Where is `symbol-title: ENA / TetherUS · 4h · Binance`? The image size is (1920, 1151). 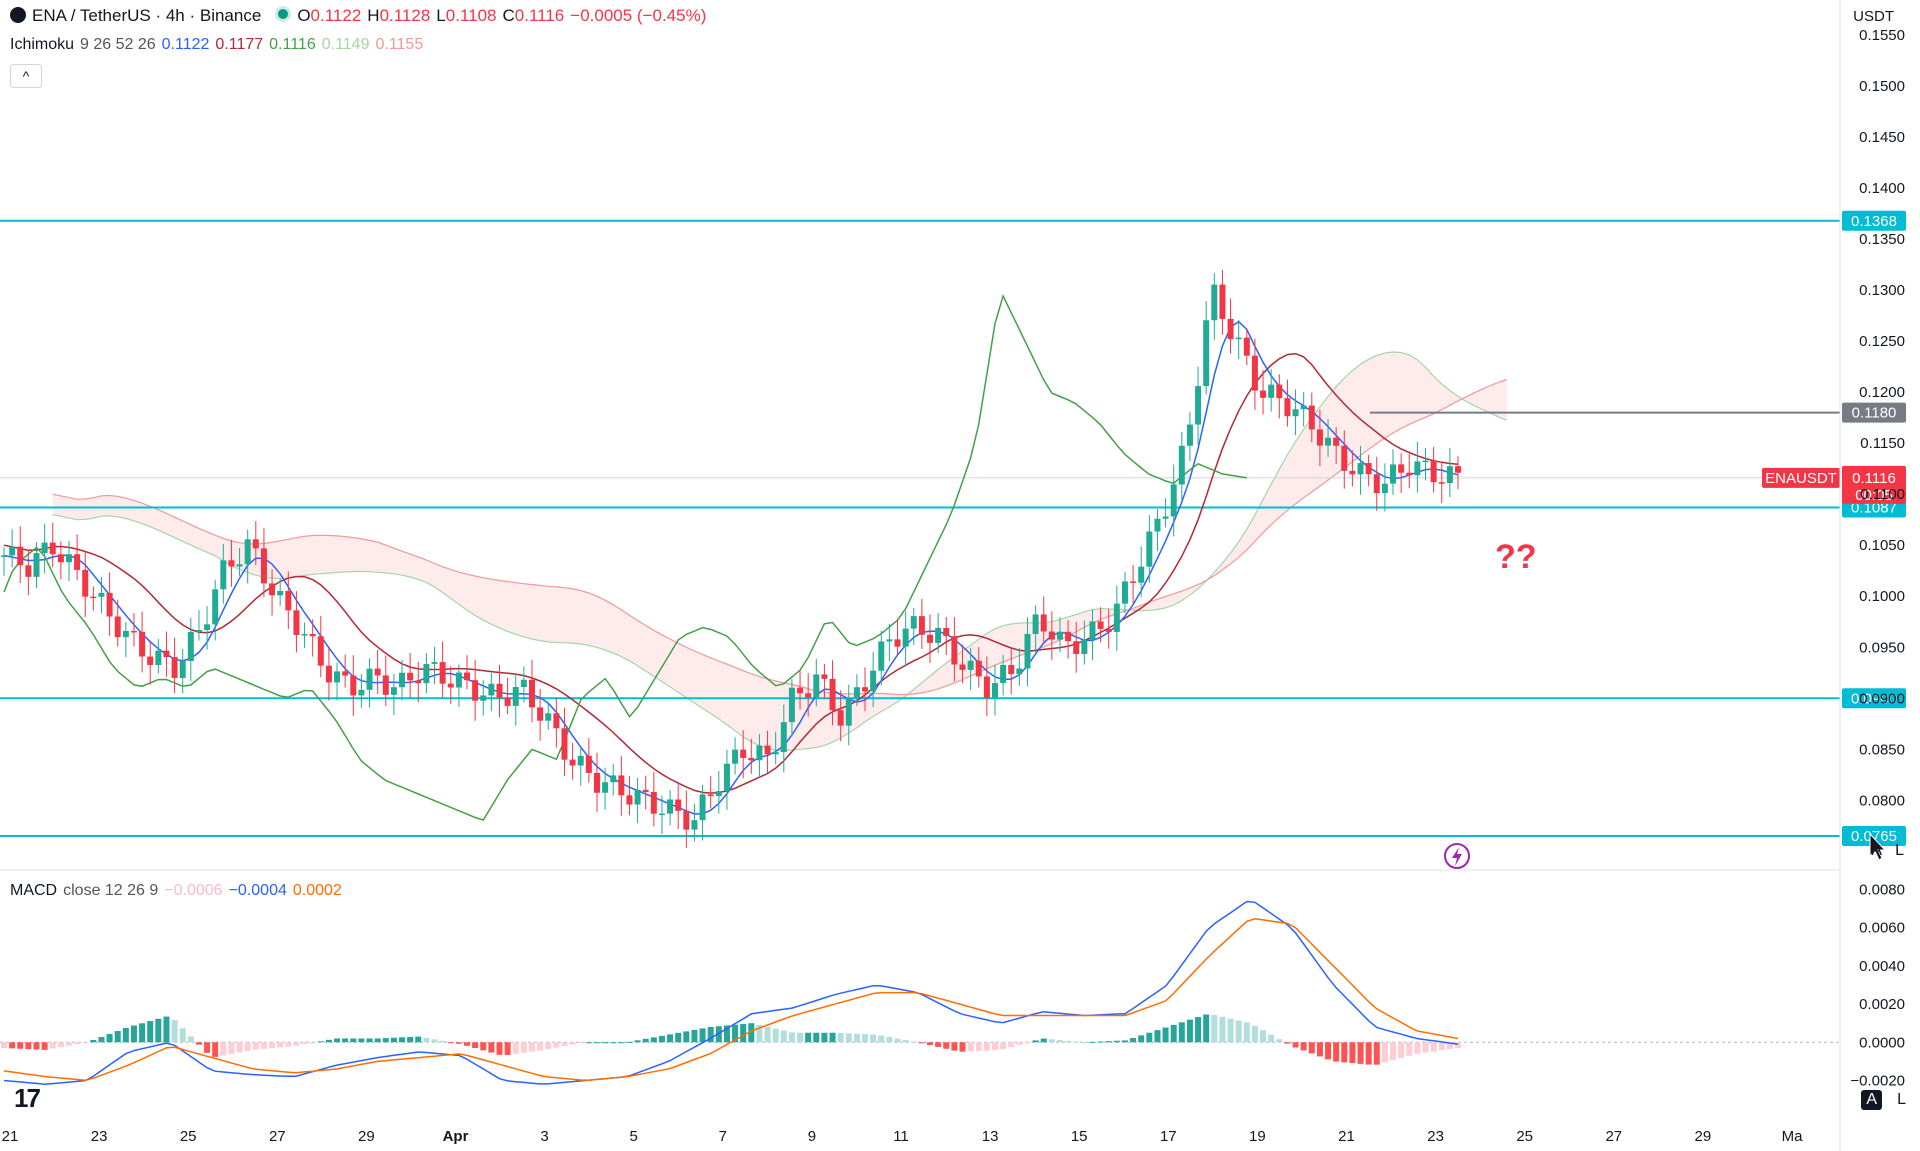 symbol-title: ENA / TetherUS · 4h · Binance is located at coordinates (147, 15).